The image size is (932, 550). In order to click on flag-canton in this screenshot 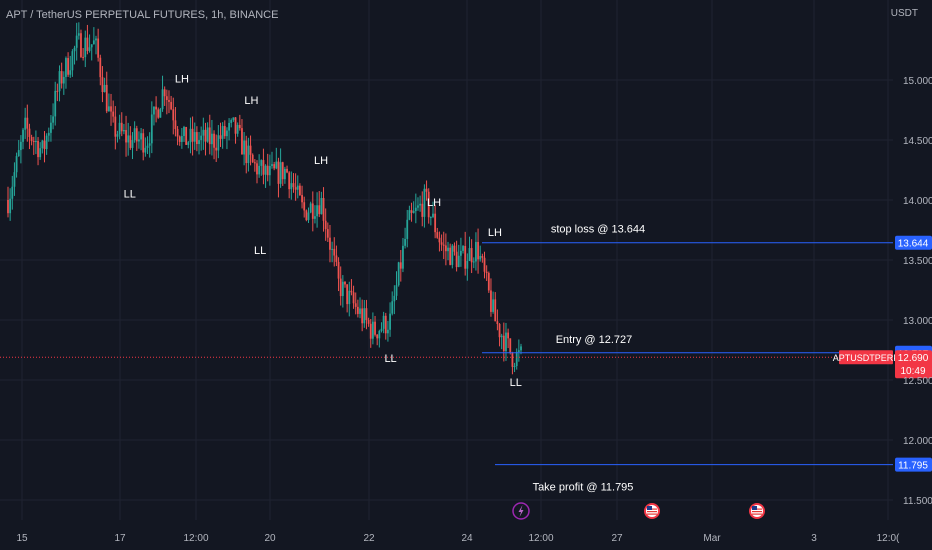, I will do `click(649, 508)`.